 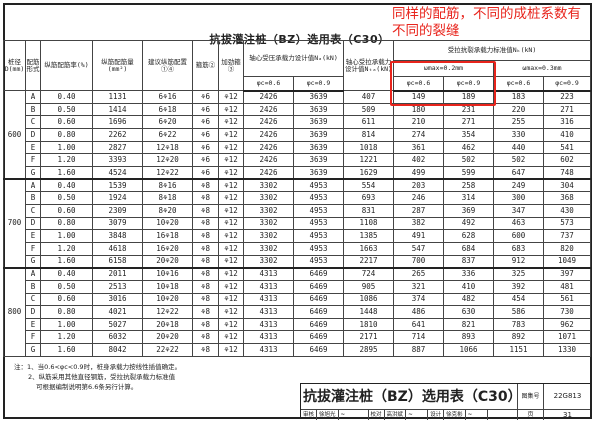 I want to click on table-cell: 491, so click(x=418, y=236).